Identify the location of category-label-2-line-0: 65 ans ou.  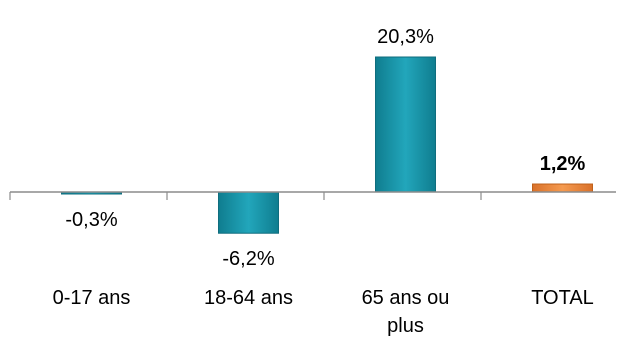
(406, 298).